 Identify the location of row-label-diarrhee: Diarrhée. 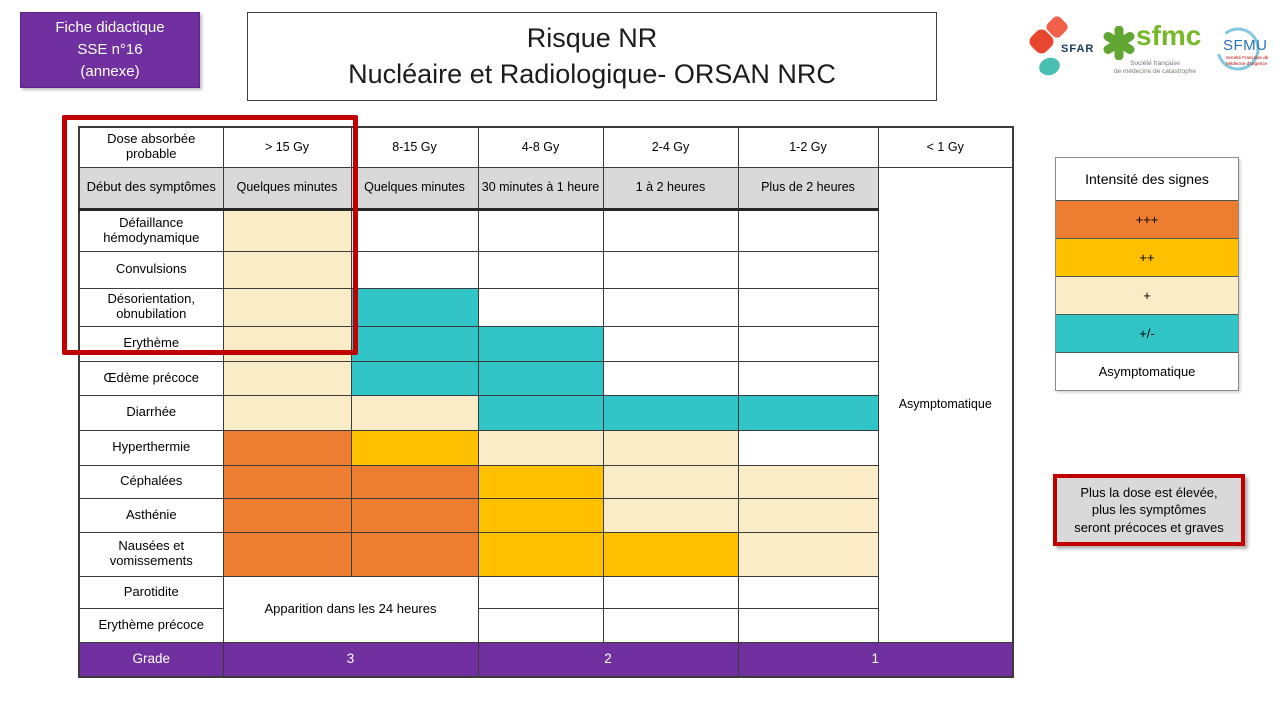
(151, 412).